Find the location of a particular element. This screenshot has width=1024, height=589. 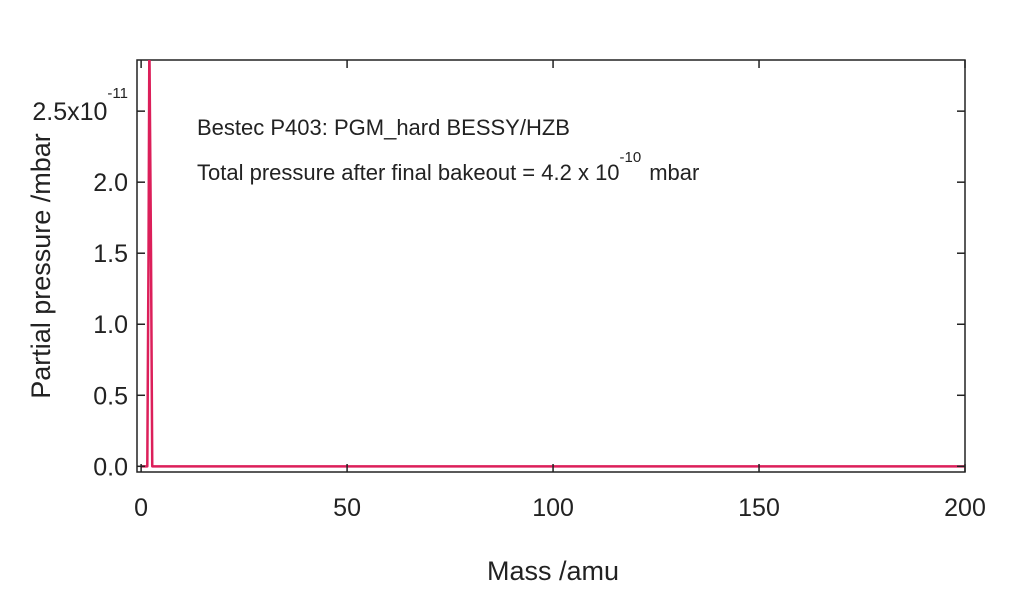

y-tick-label: 0.0 is located at coordinates (110, 467).